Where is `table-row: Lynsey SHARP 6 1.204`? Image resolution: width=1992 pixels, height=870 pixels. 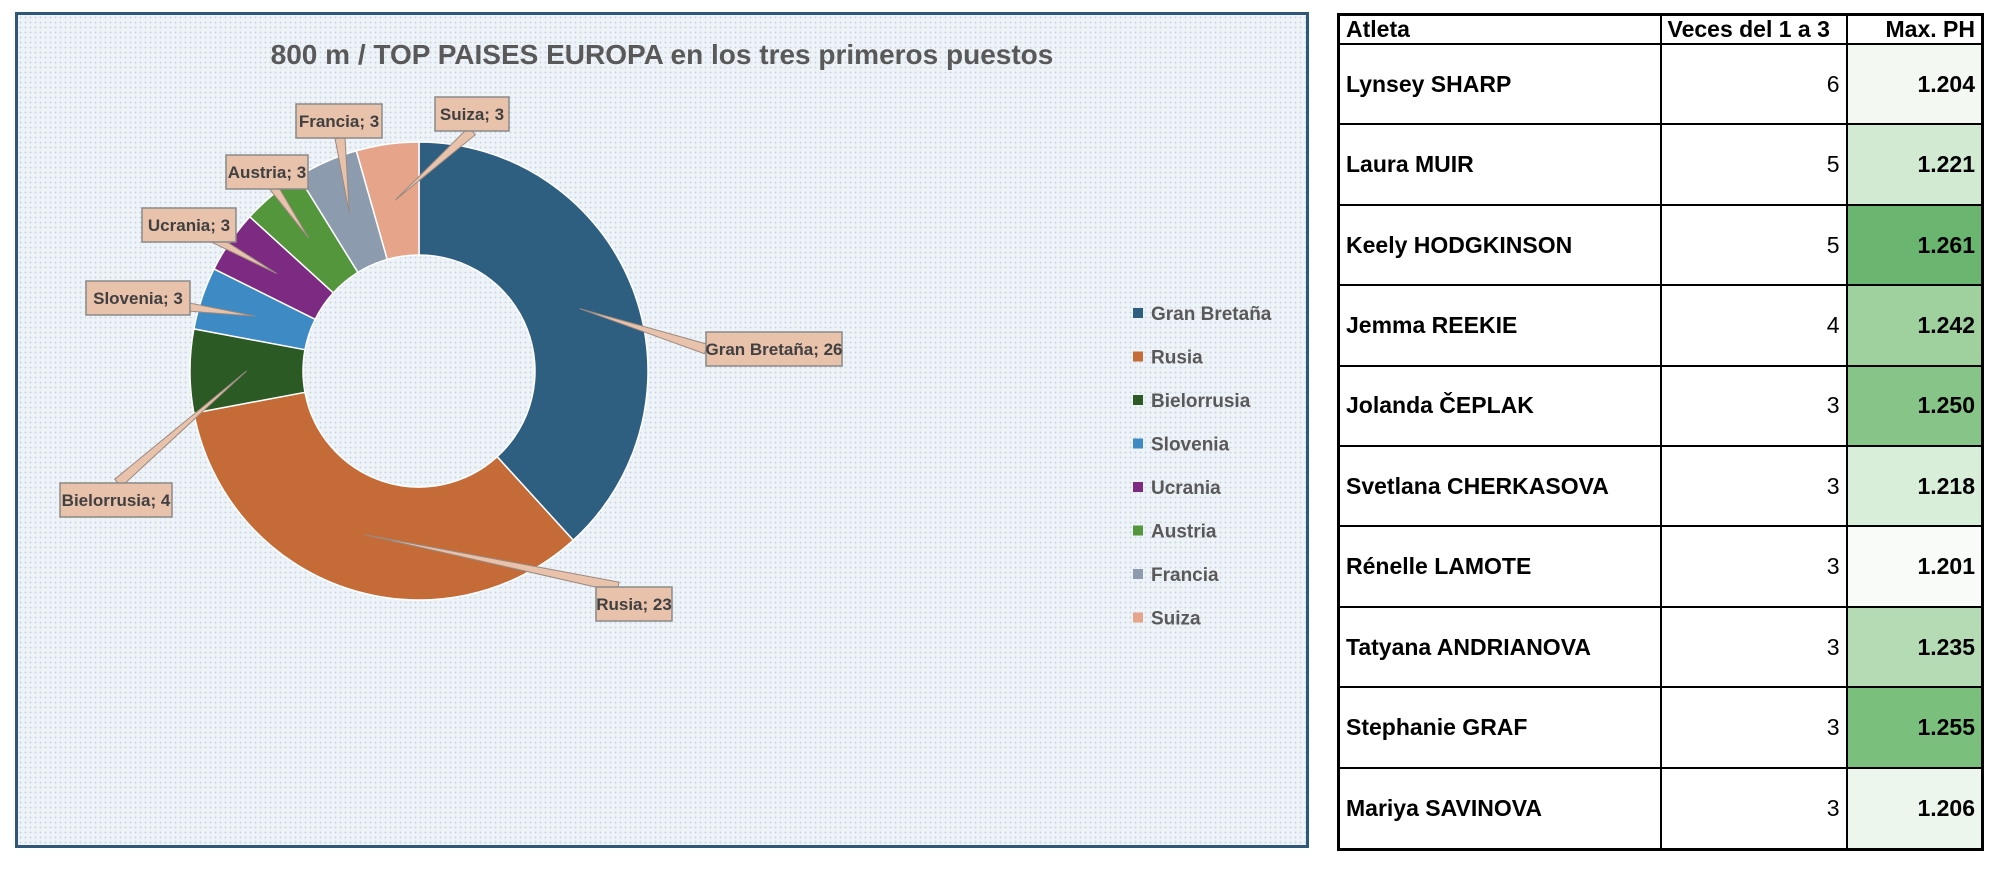
table-row: Lynsey SHARP 6 1.204 is located at coordinates (1660, 84).